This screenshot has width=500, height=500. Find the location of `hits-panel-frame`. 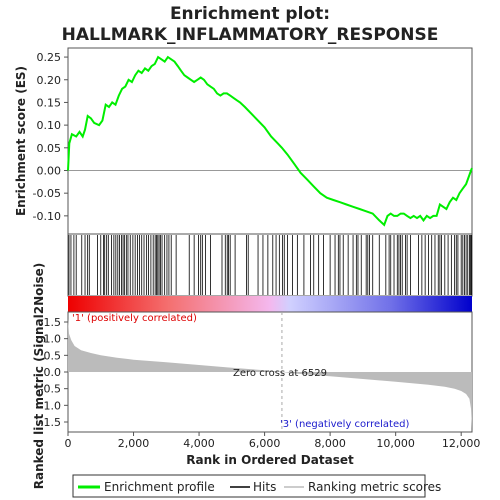

hits-panel-frame is located at coordinates (270, 265).